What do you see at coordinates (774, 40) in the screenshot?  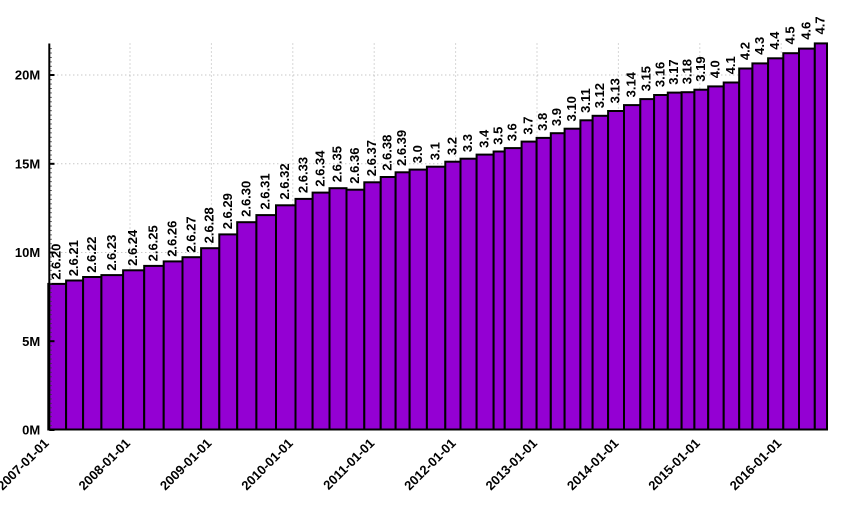 I see `svg-text: 4.4` at bounding box center [774, 40].